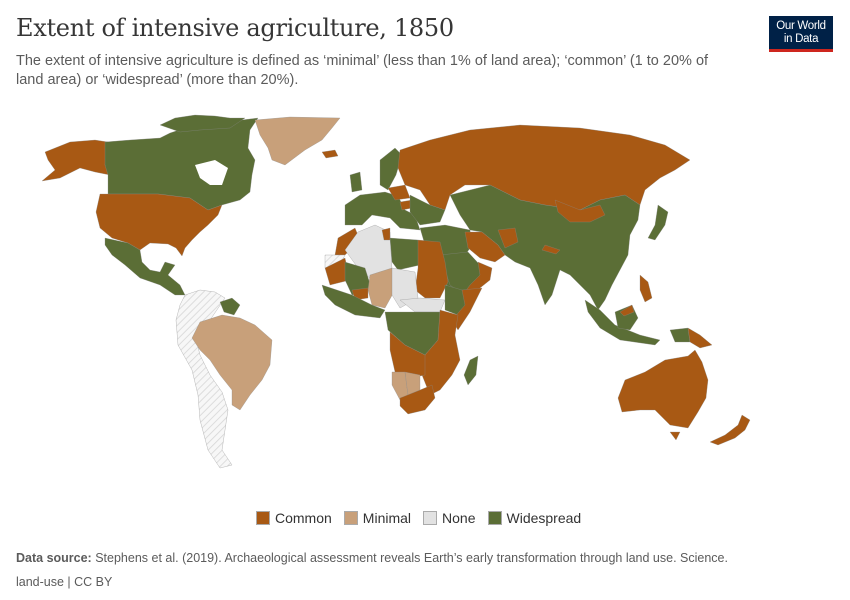  I want to click on owid-logo: Our World in Data, so click(801, 34).